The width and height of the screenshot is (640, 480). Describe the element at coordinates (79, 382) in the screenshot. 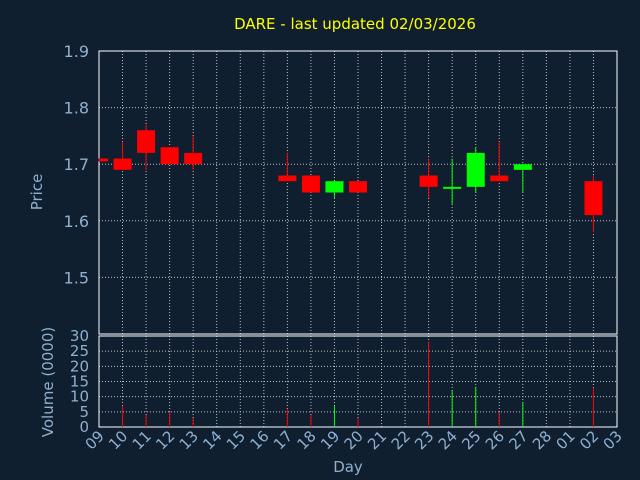

I see `volume-tick-label: 15` at that location.